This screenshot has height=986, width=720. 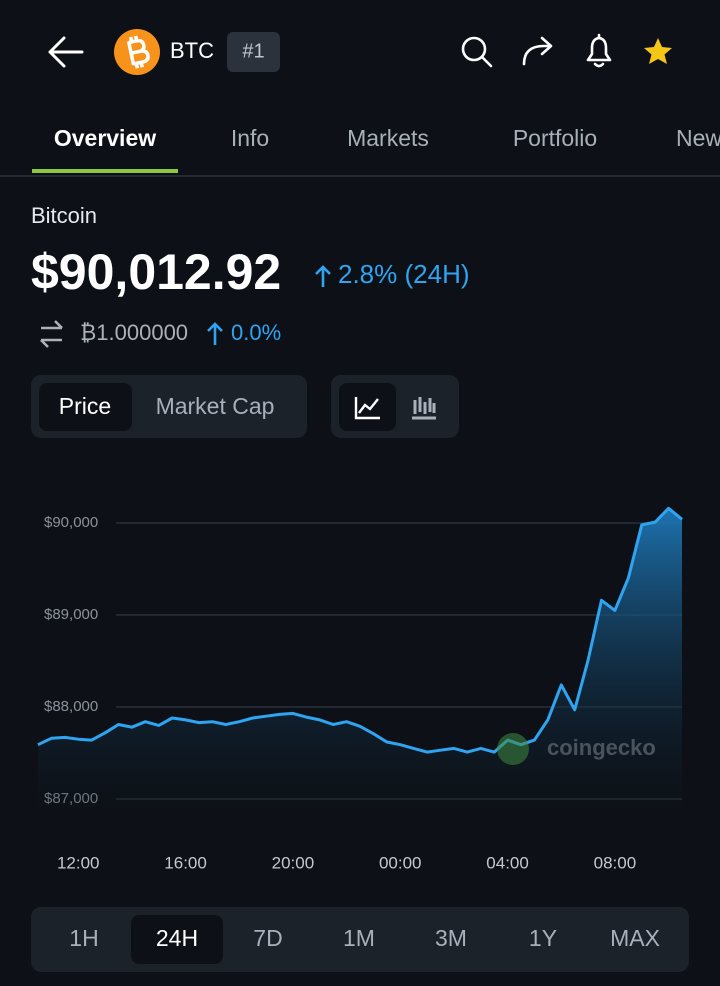 What do you see at coordinates (137, 52) in the screenshot?
I see `coin-logo` at bounding box center [137, 52].